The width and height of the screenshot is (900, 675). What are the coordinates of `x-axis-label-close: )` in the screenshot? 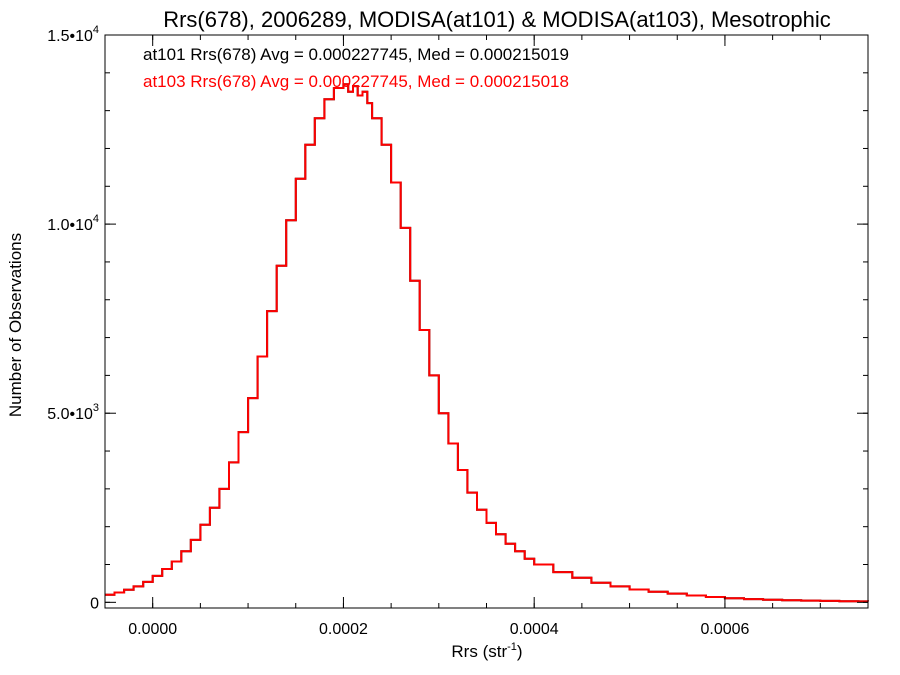 It's located at (520, 651).